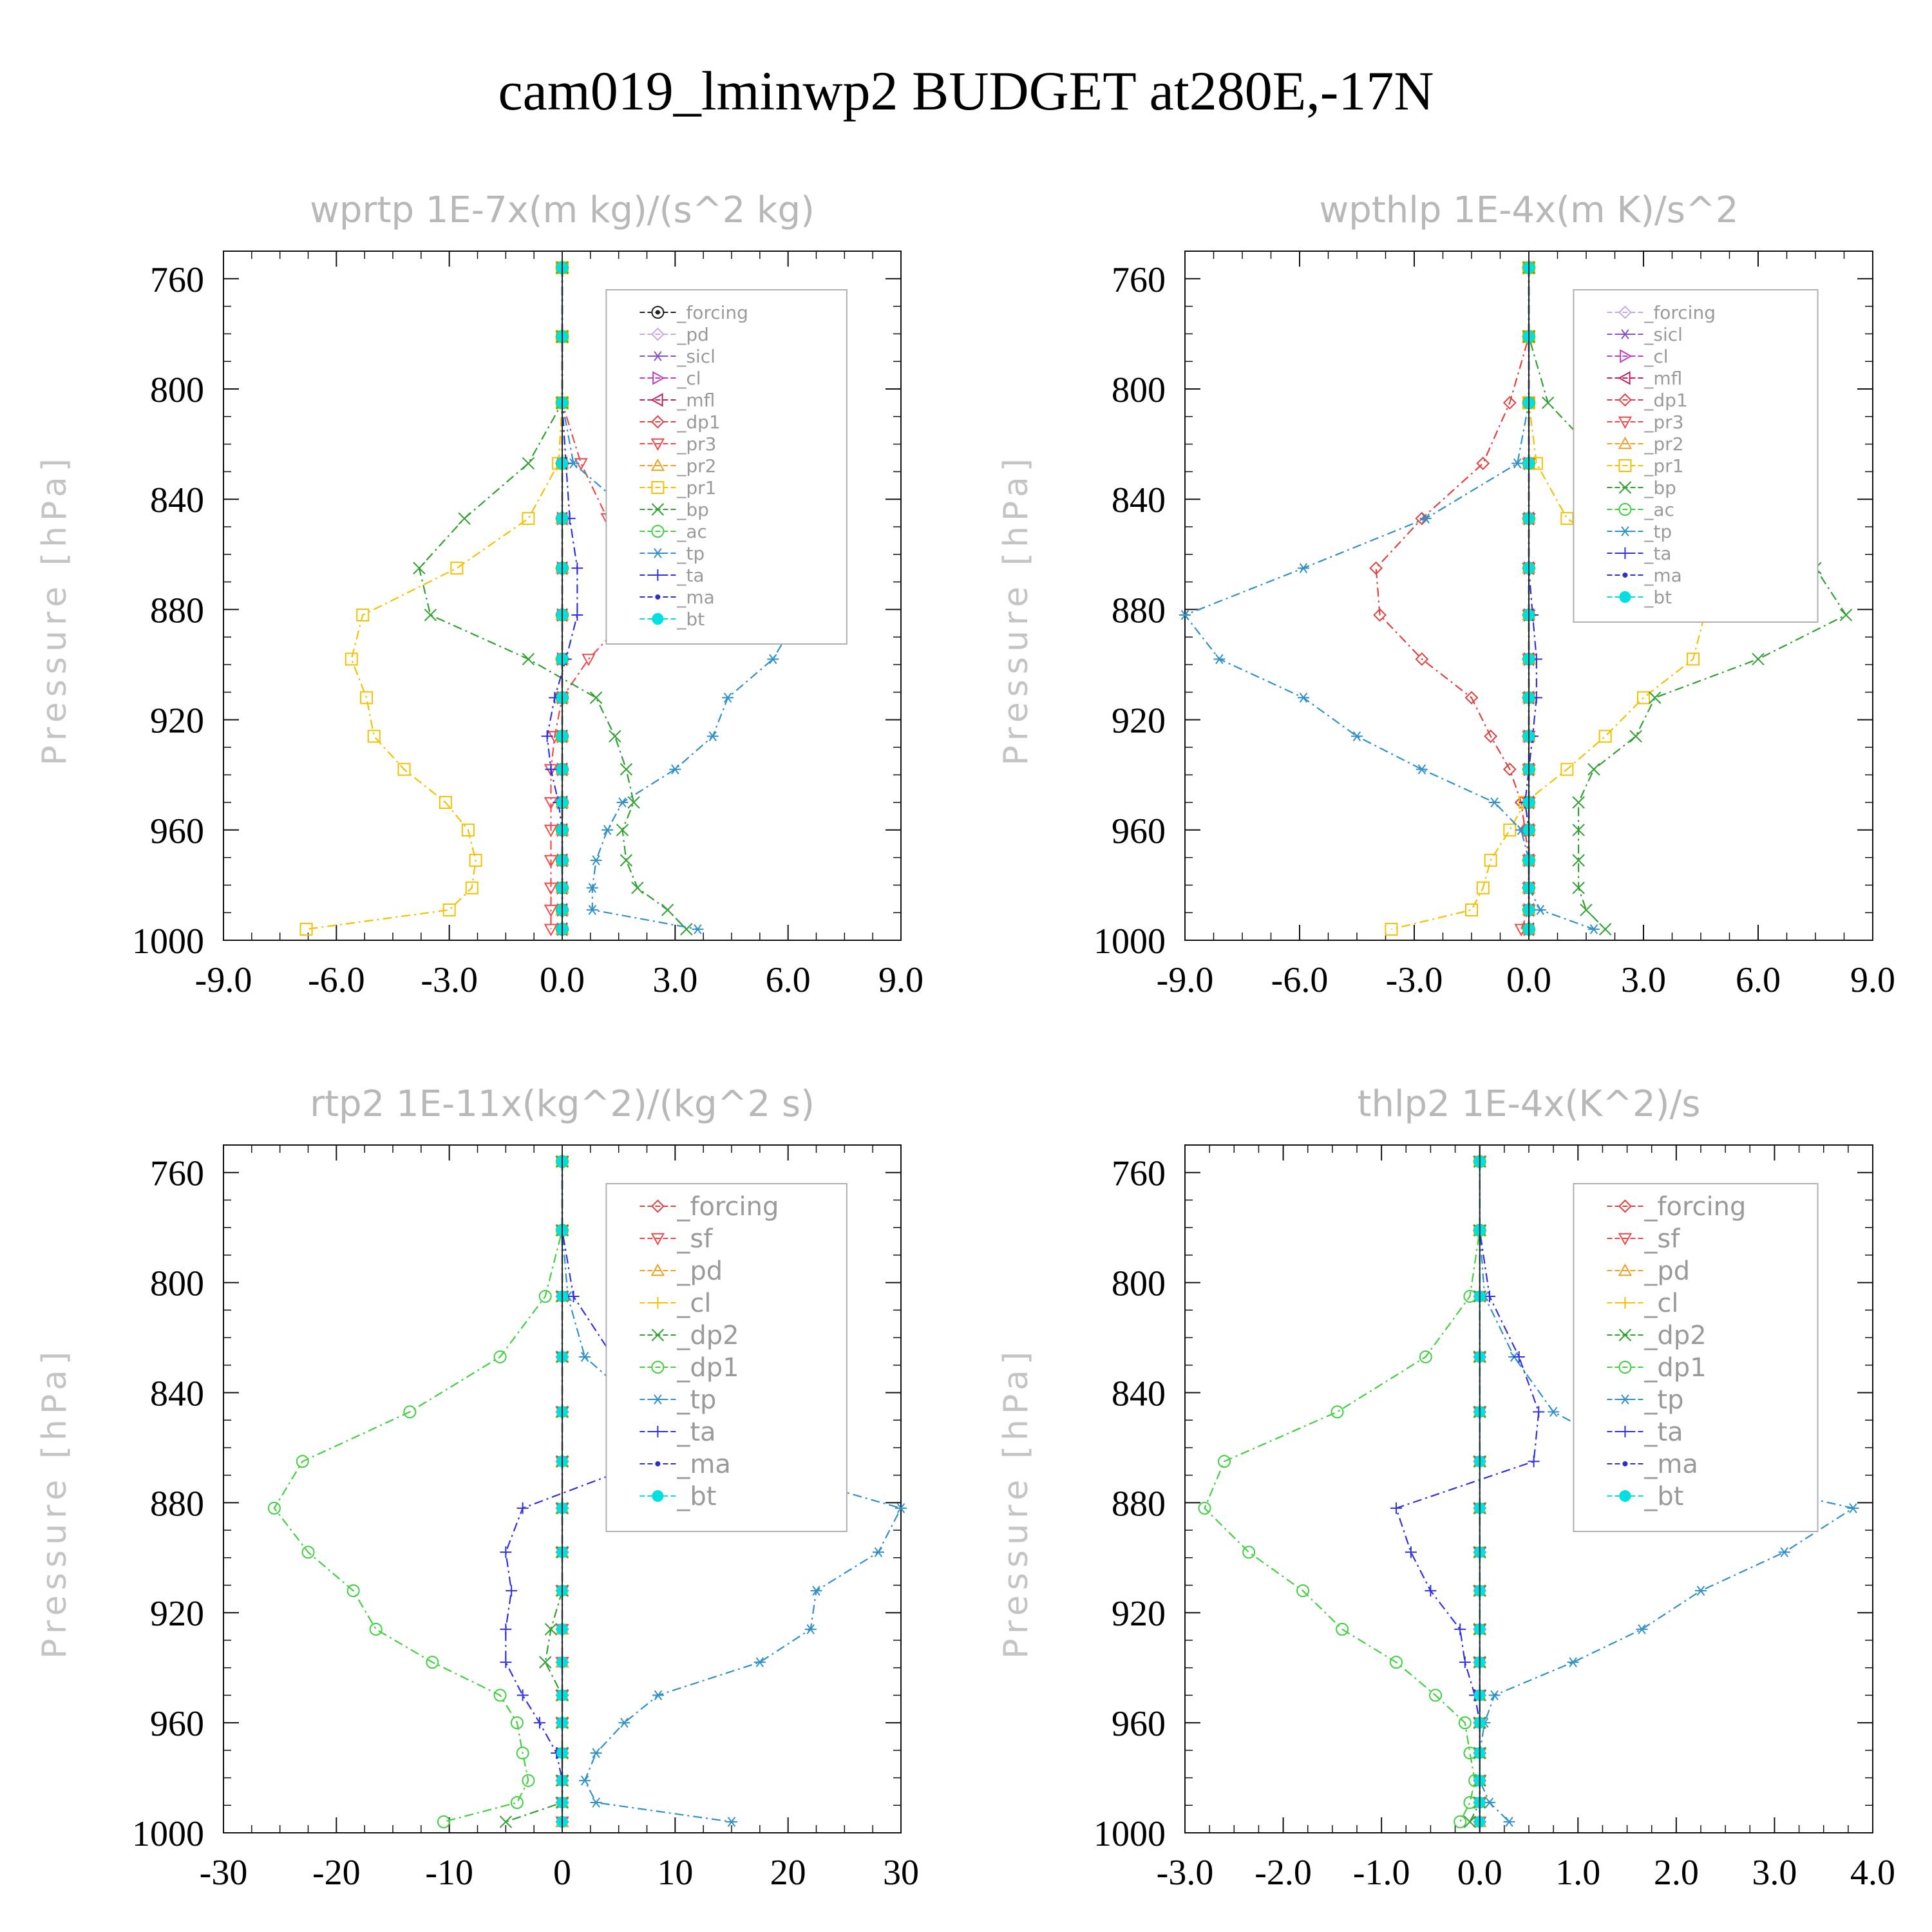 This screenshot has width=1932, height=1932. I want to click on series-line-bp, so click(553, 598).